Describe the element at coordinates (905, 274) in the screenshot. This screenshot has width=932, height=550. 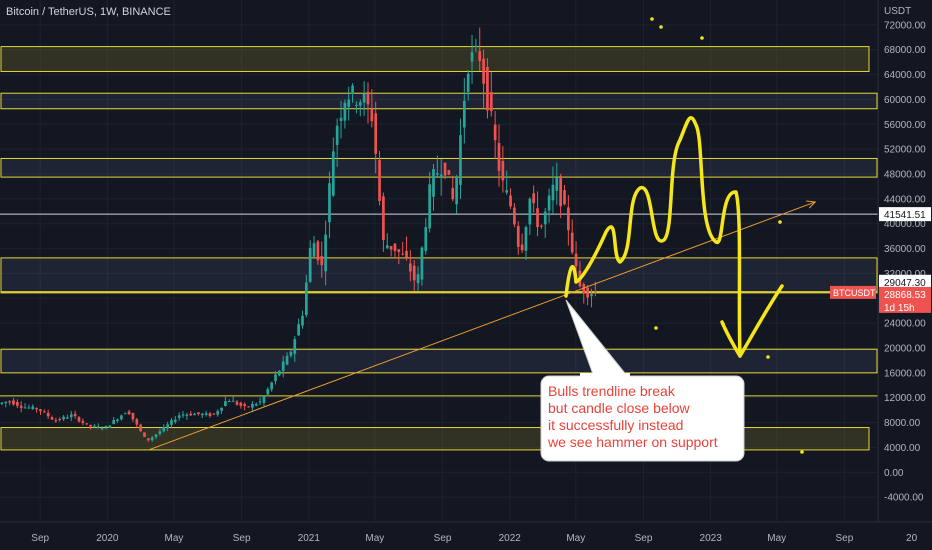
I see `axis-tick-label: 32000.00` at that location.